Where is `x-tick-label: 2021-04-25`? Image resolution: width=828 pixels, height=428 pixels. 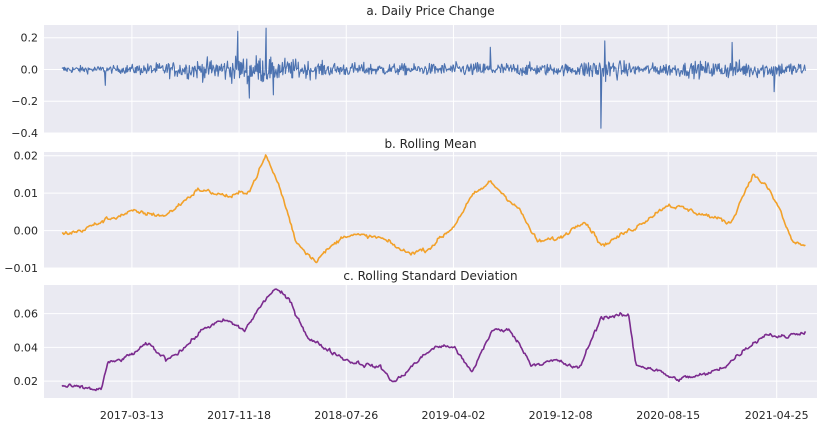 x-tick-label: 2021-04-25 is located at coordinates (777, 415).